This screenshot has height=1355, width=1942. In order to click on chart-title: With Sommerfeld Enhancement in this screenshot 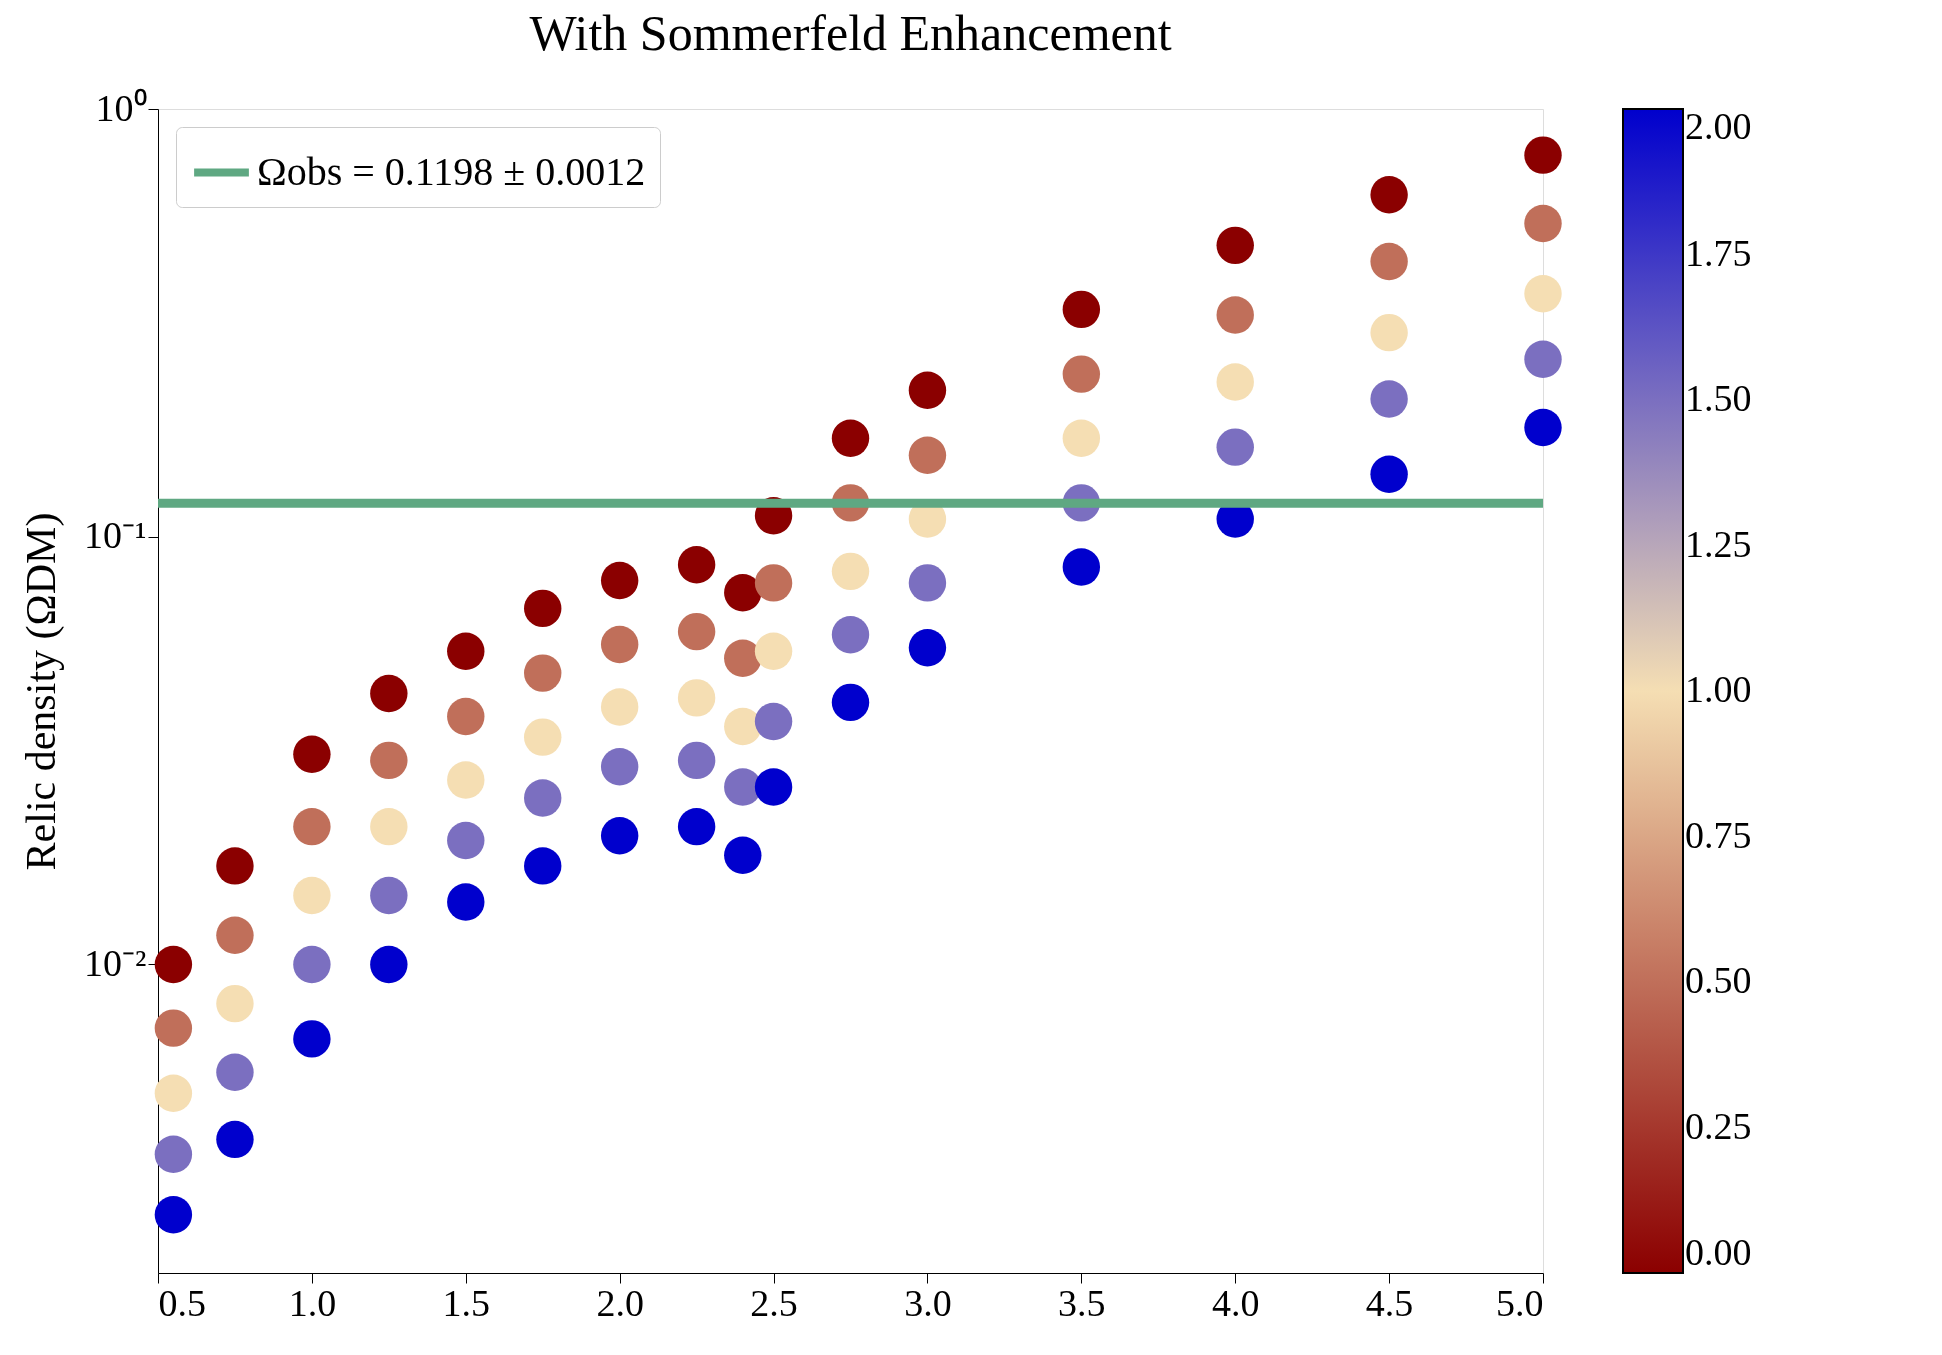, I will do `click(850, 33)`.